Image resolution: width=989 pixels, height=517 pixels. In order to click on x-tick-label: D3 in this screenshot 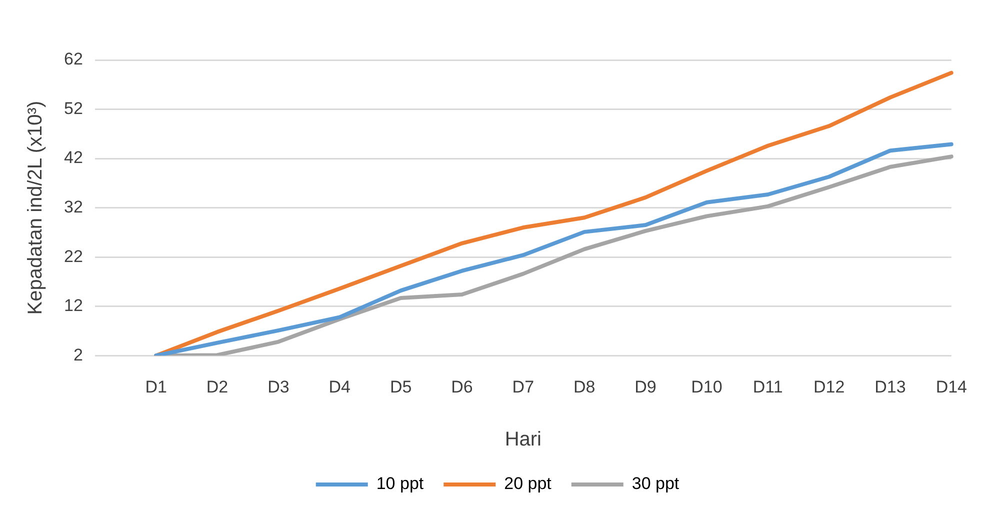, I will do `click(279, 386)`.